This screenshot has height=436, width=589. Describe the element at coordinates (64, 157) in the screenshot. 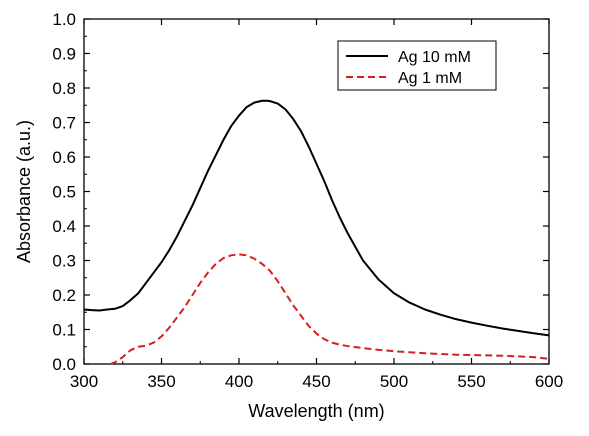

I see `y-tick-label: 0.6` at that location.